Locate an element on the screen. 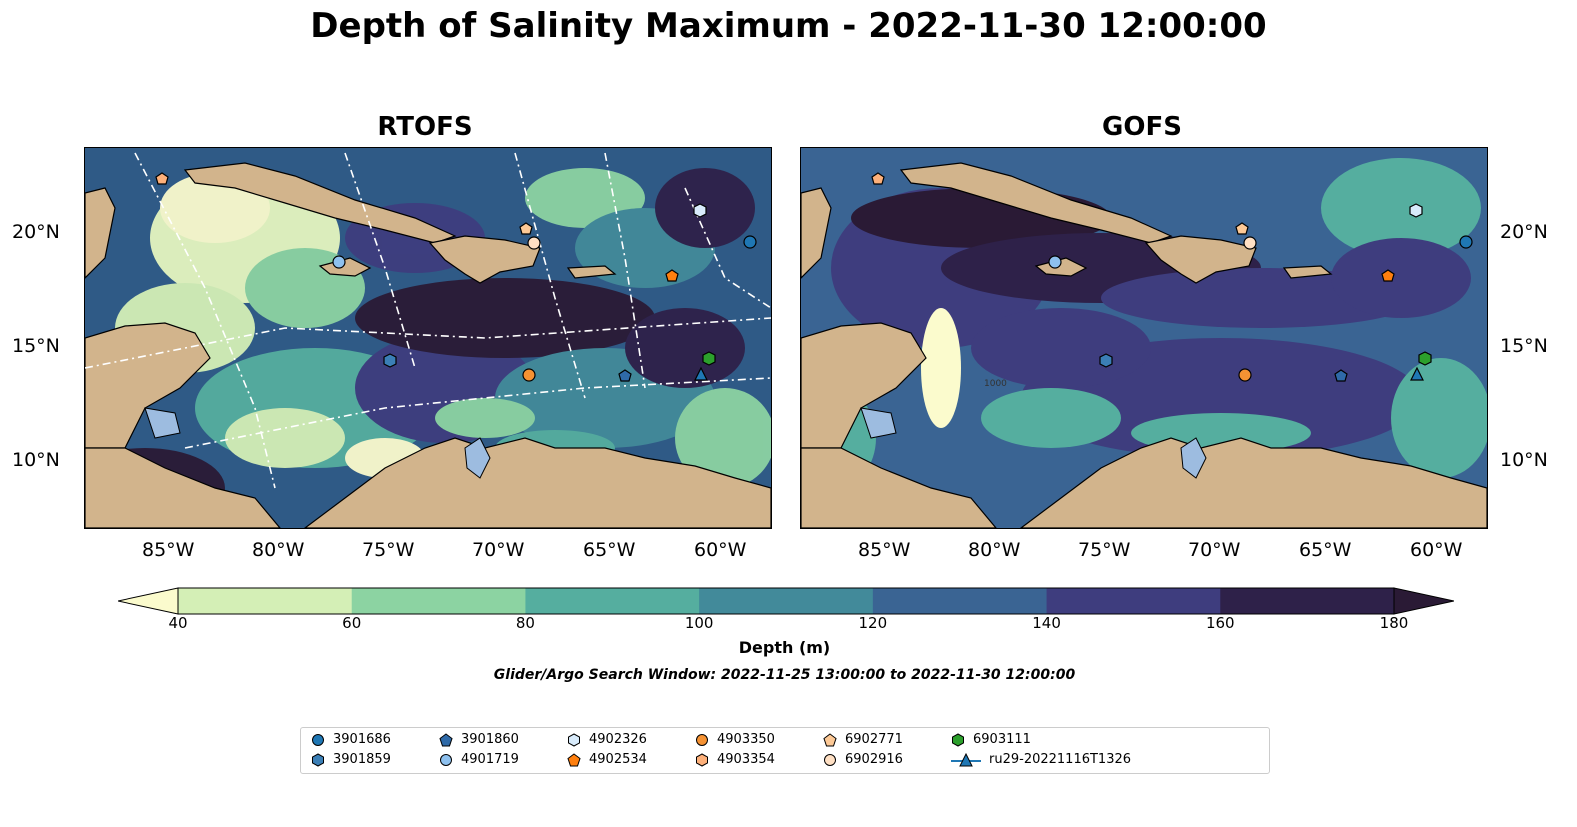 Image resolution: width=1577 pixels, height=827 pixels. colorbar-tick-label: 60 is located at coordinates (352, 623).